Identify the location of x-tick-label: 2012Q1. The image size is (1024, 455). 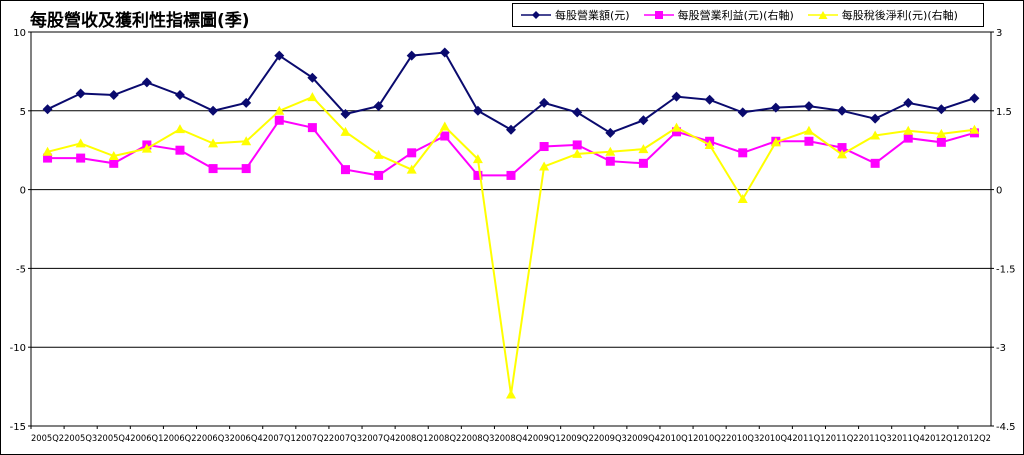
(941, 439).